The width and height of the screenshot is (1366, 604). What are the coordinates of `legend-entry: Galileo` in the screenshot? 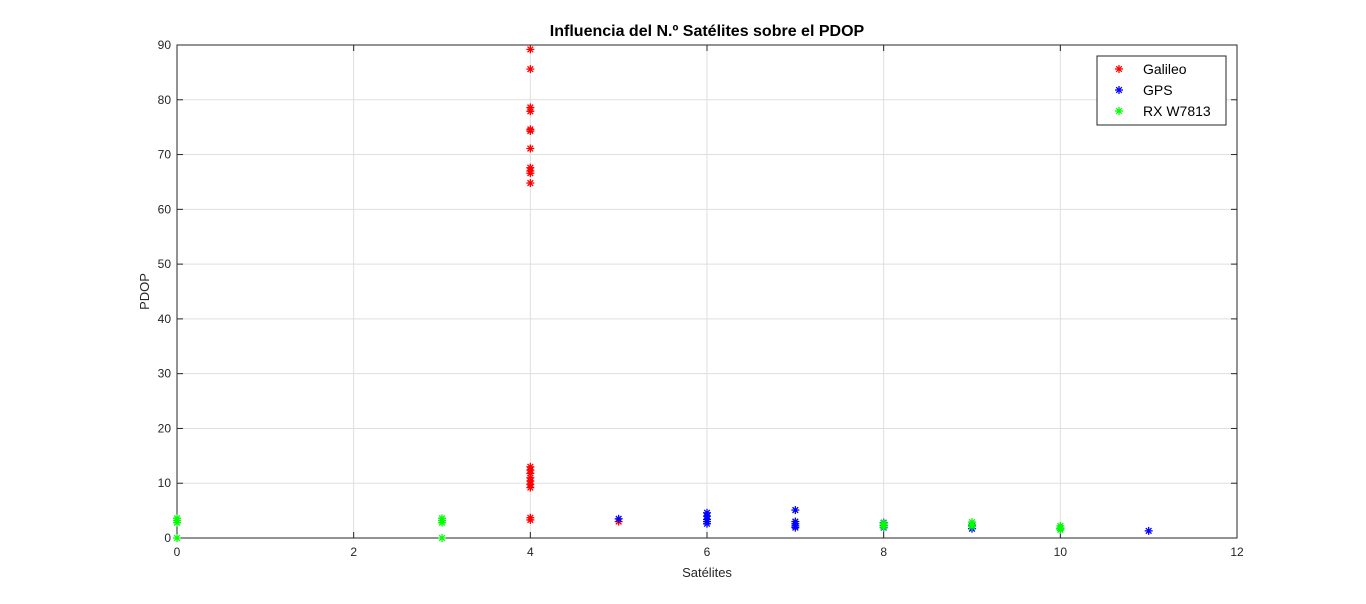 It's located at (1165, 69).